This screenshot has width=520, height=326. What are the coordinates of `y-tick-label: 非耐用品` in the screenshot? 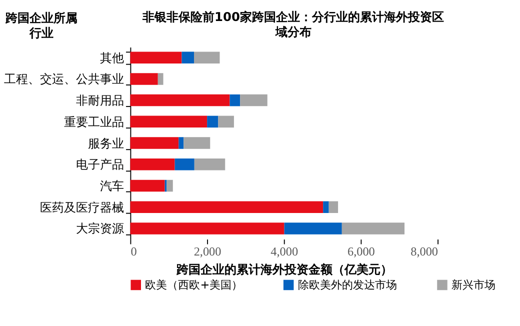 It's located at (100, 101).